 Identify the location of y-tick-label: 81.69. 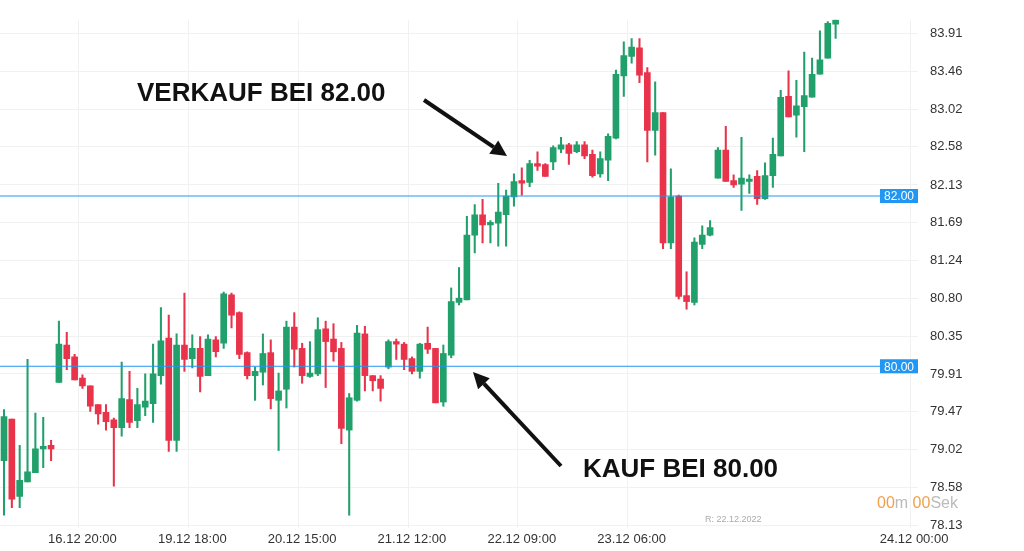
(946, 221).